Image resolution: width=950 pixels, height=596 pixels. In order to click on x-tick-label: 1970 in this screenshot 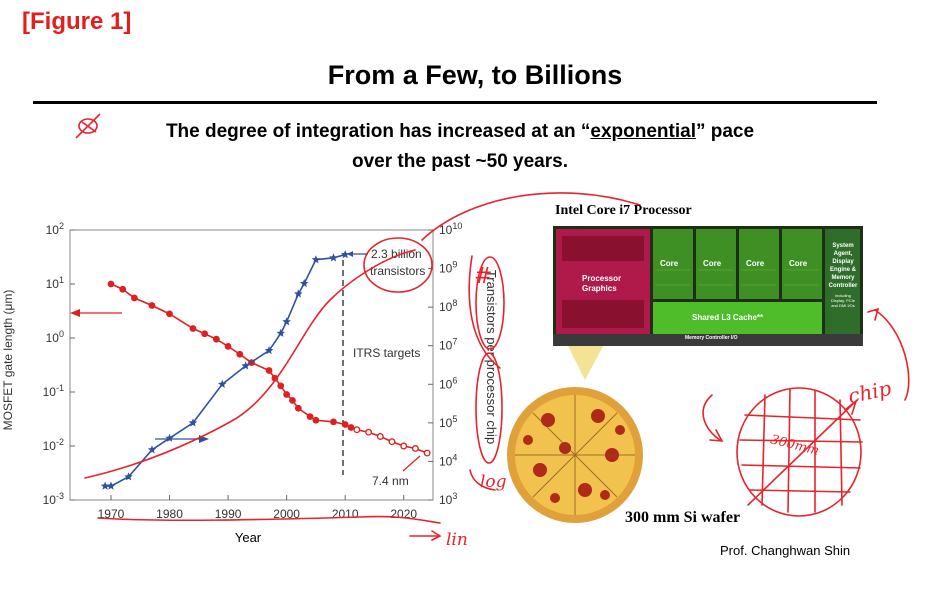, I will do `click(111, 514)`.